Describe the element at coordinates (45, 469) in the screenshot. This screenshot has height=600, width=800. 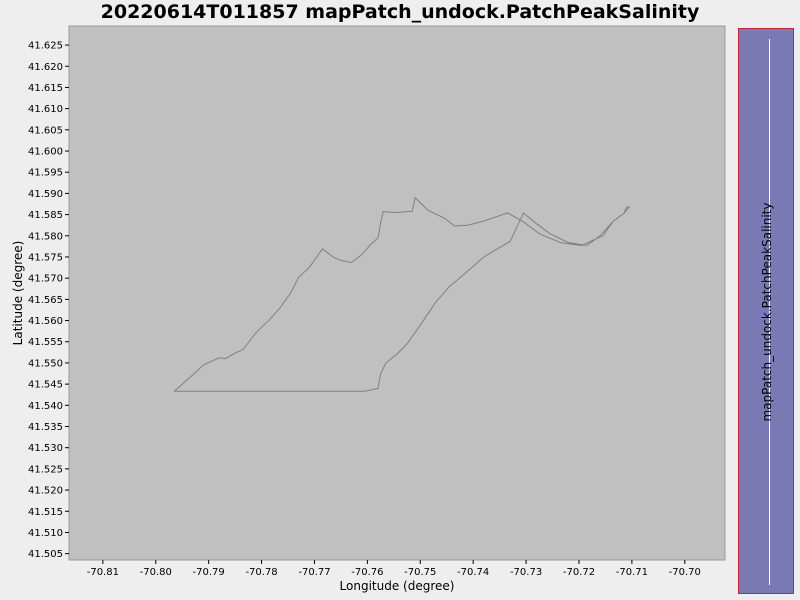
I see `y-tick-label: 41.525` at that location.